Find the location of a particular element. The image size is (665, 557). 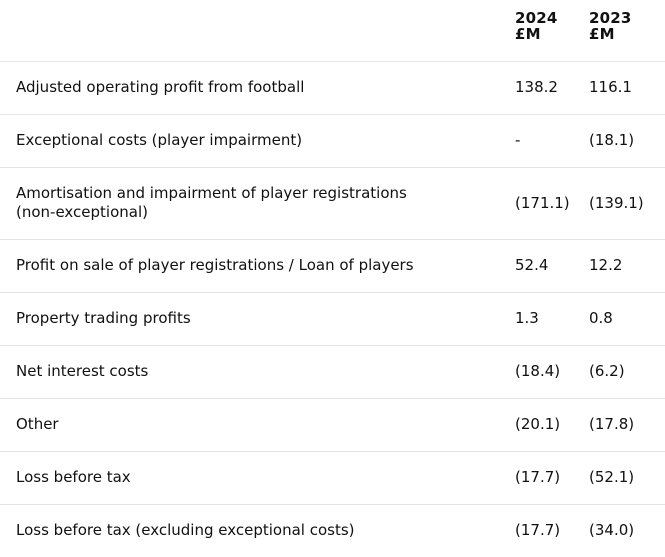

table-row: Loss before tax (17.7) (52.1) is located at coordinates (332, 478).